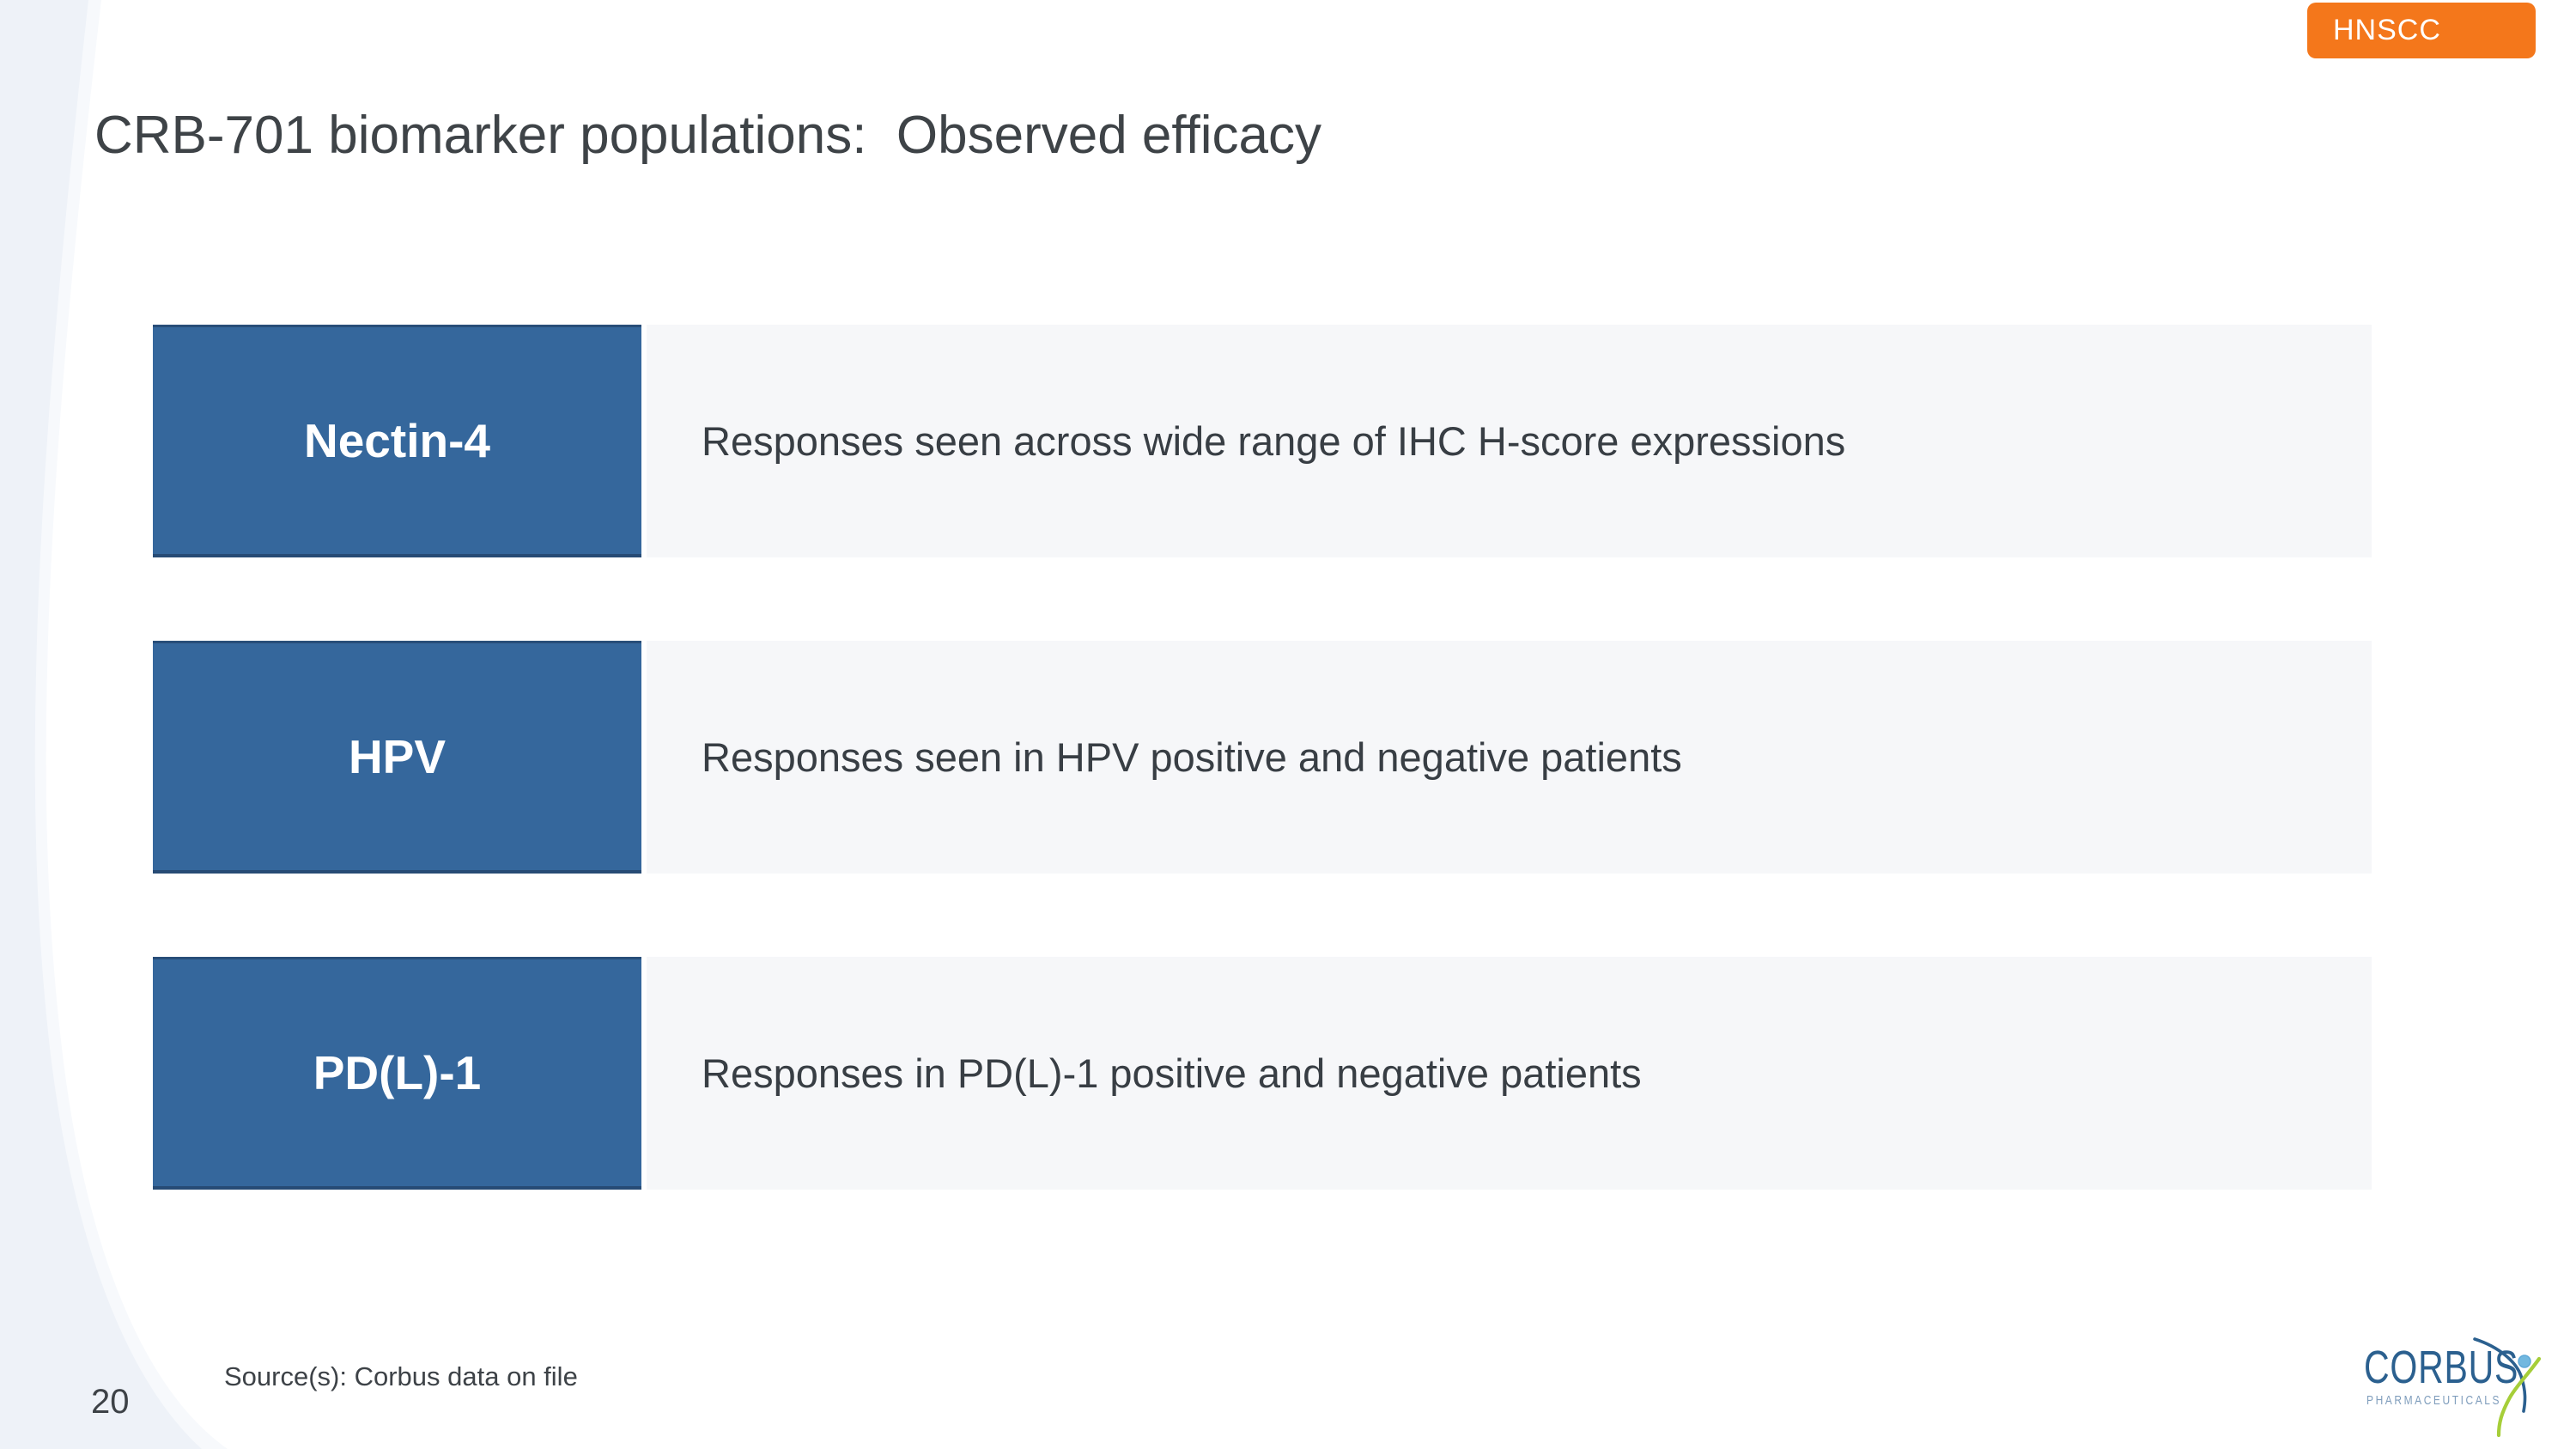 Image resolution: width=2576 pixels, height=1449 pixels. I want to click on biomarker-label-box: HPV, so click(397, 757).